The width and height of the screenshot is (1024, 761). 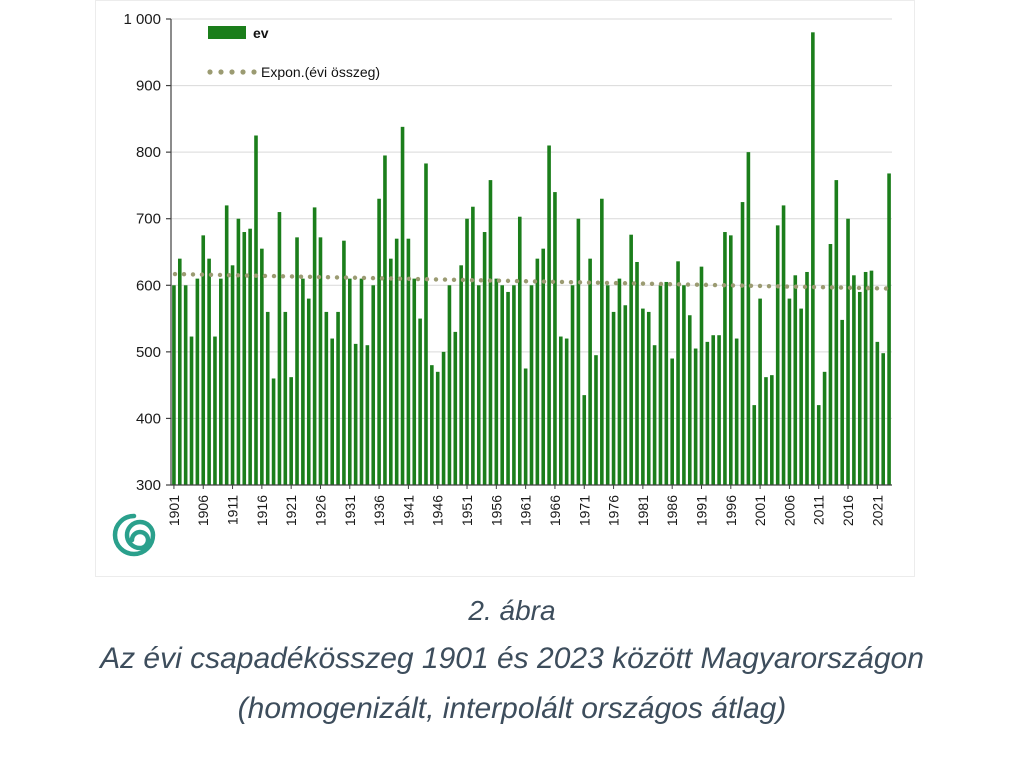 I want to click on x-tick-label: 1916, so click(x=262, y=510).